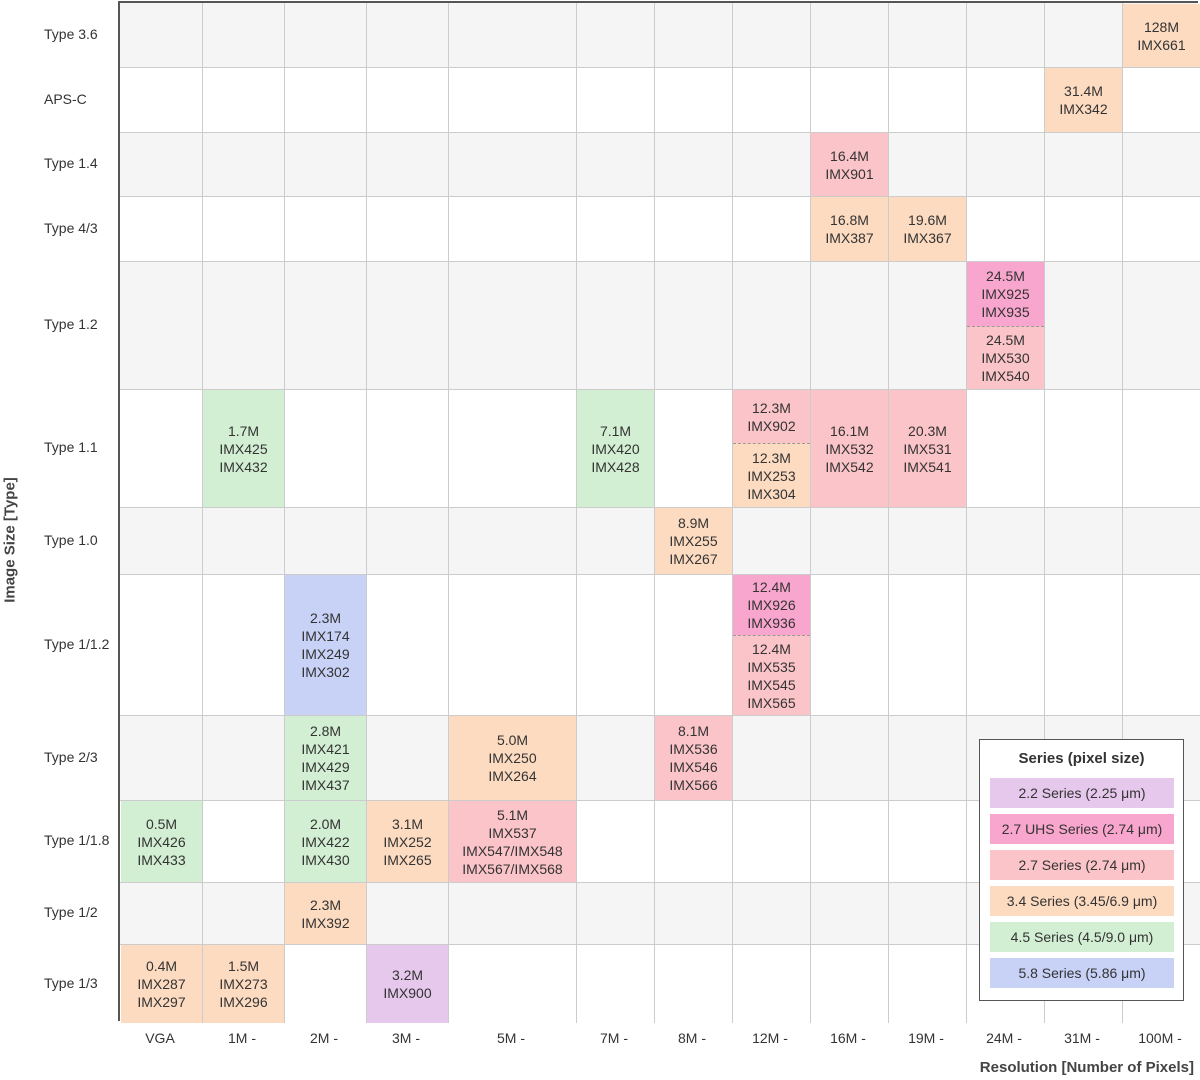 Image resolution: width=1200 pixels, height=1080 pixels. Describe the element at coordinates (161, 1002) in the screenshot. I see `cell-model: IMX297` at that location.